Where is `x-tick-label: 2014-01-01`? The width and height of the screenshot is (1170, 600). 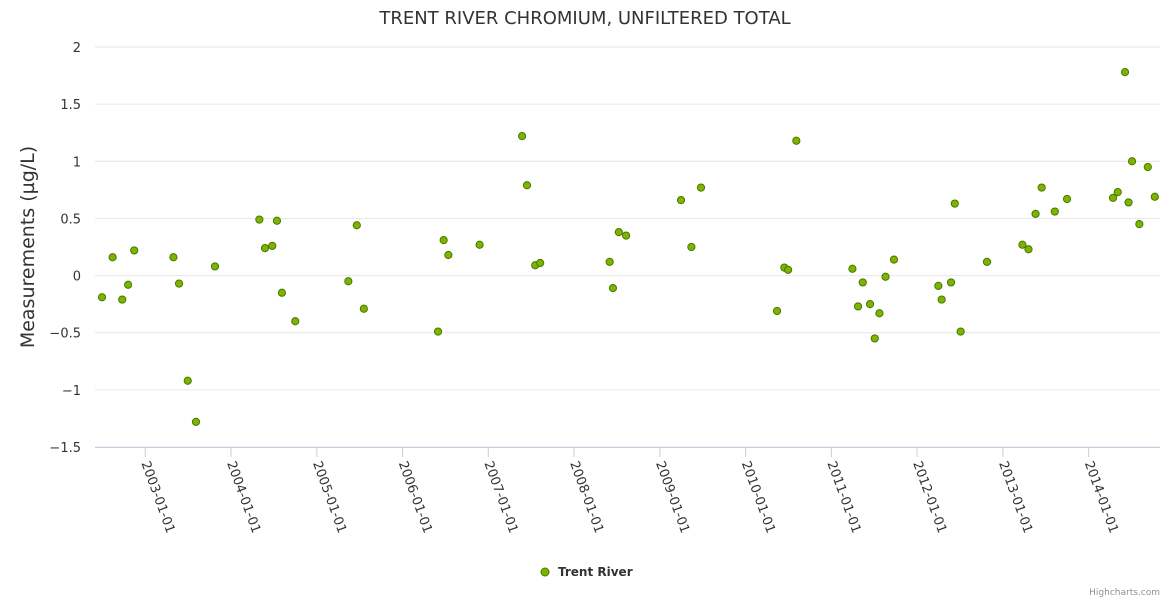 x-tick-label: 2014-01-01 is located at coordinates (1101, 497).